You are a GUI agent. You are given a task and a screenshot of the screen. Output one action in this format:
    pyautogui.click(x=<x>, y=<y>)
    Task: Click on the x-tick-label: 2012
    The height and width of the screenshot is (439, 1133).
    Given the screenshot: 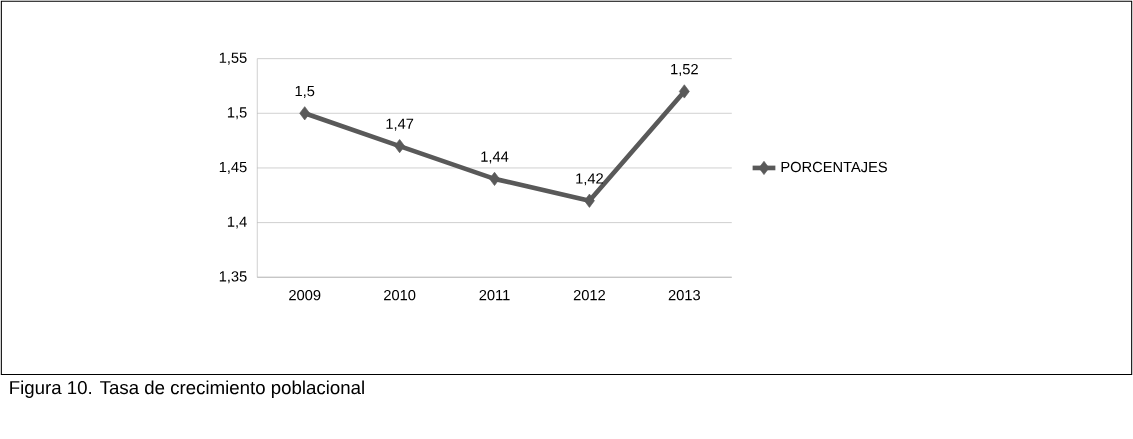 What is the action you would take?
    pyautogui.click(x=589, y=295)
    